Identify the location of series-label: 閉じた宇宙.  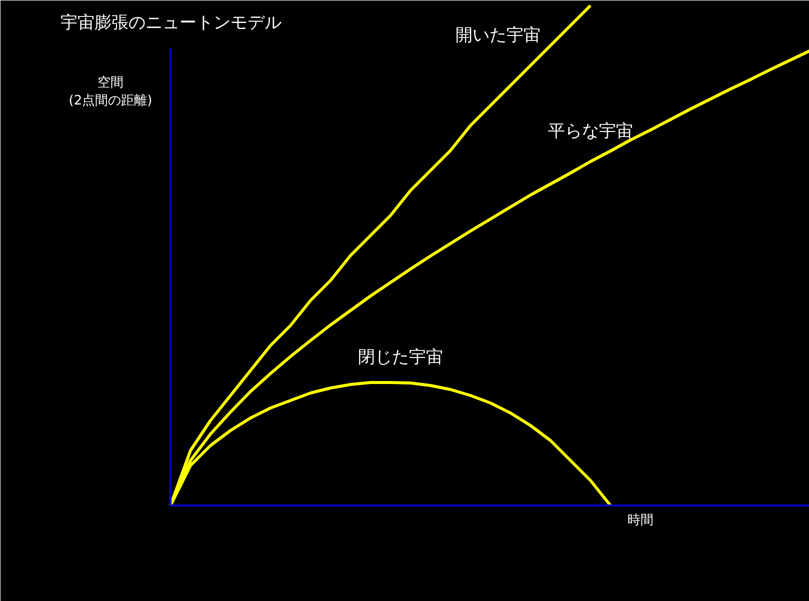
(400, 358).